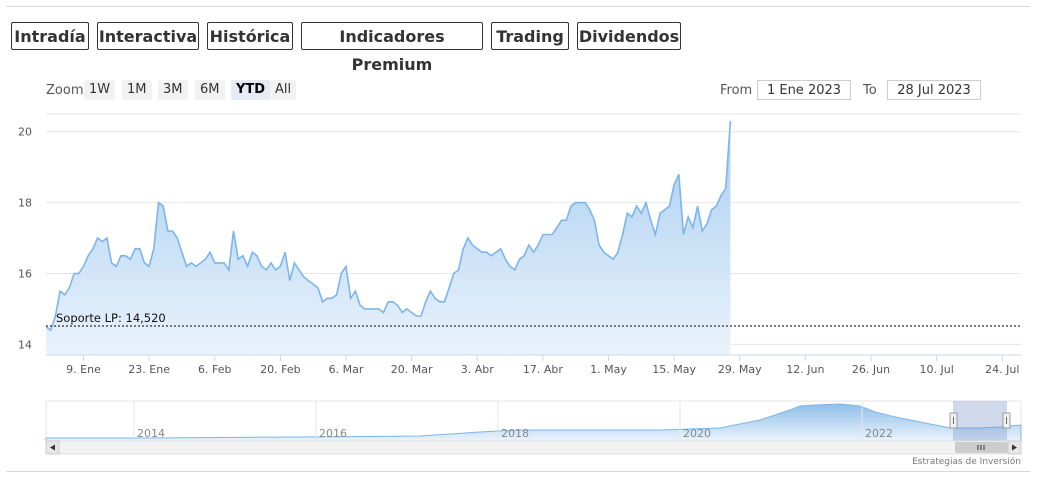  Describe the element at coordinates (879, 433) in the screenshot. I see `navigator-year-label: 2022` at that location.